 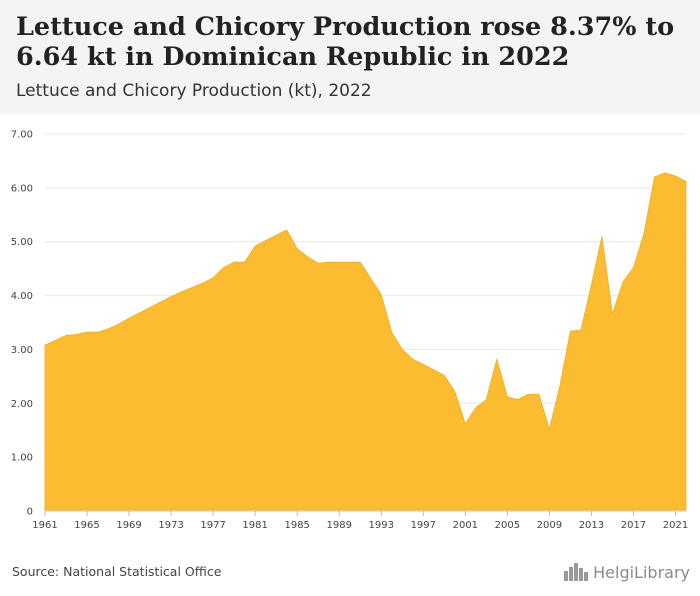 I want to click on y-tick-label: 3.00, so click(x=22, y=350).